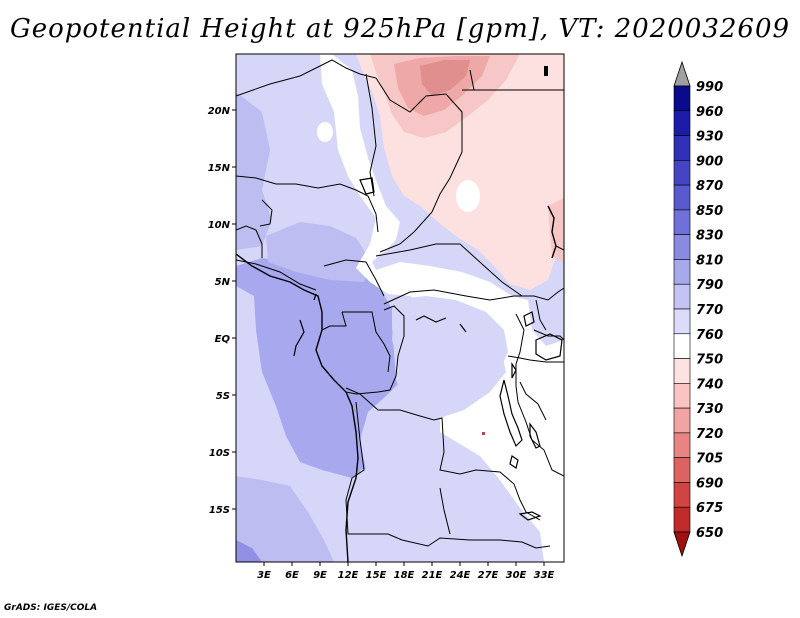  Describe the element at coordinates (319, 252) in the screenshot. I see `field-810-gabon` at that location.